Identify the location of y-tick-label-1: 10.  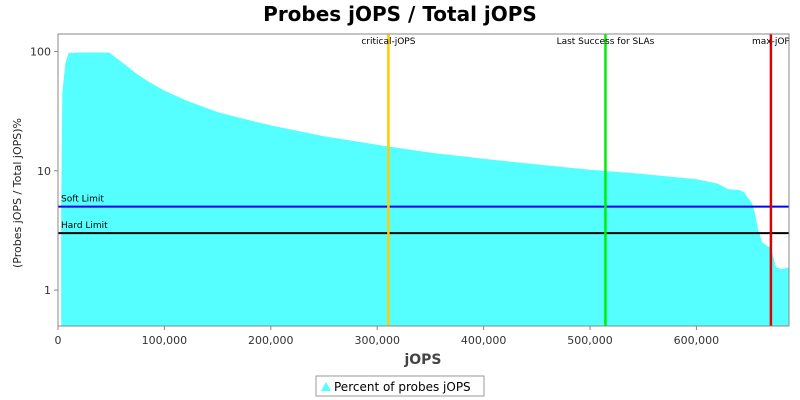
(44, 171).